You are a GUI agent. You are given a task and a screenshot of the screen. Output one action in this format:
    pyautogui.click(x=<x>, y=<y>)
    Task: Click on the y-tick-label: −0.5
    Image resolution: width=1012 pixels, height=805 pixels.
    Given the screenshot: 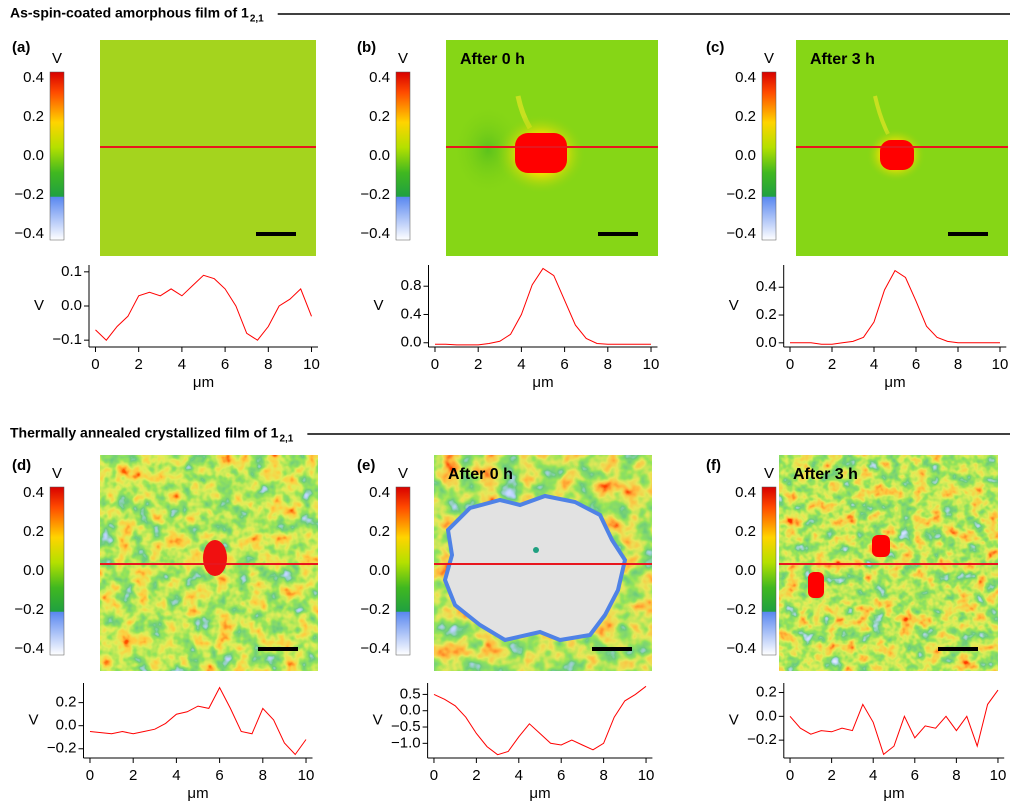 What is the action you would take?
    pyautogui.click(x=406, y=726)
    